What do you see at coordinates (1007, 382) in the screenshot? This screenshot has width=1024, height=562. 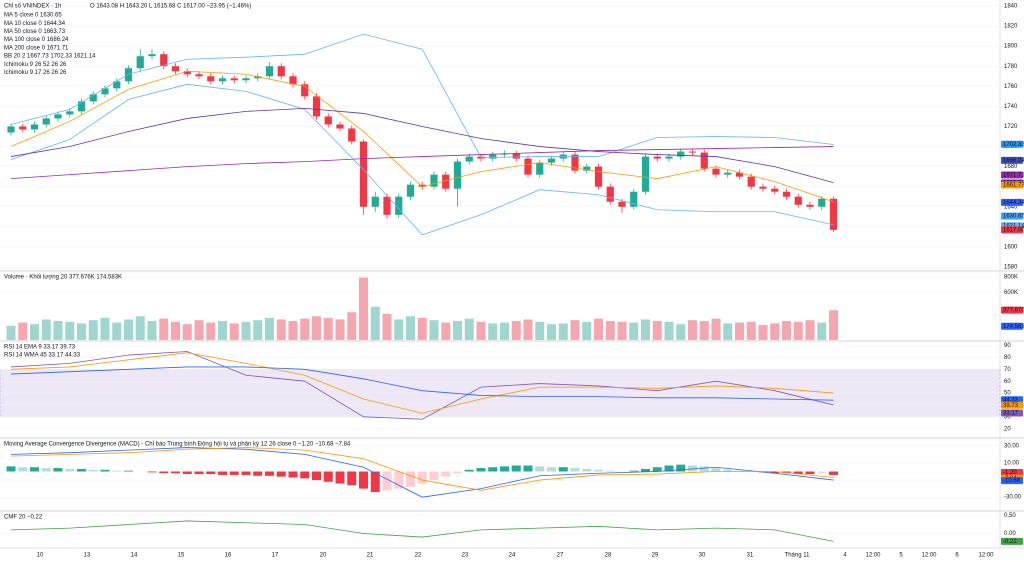 I see `y-tick-label: 60` at bounding box center [1007, 382].